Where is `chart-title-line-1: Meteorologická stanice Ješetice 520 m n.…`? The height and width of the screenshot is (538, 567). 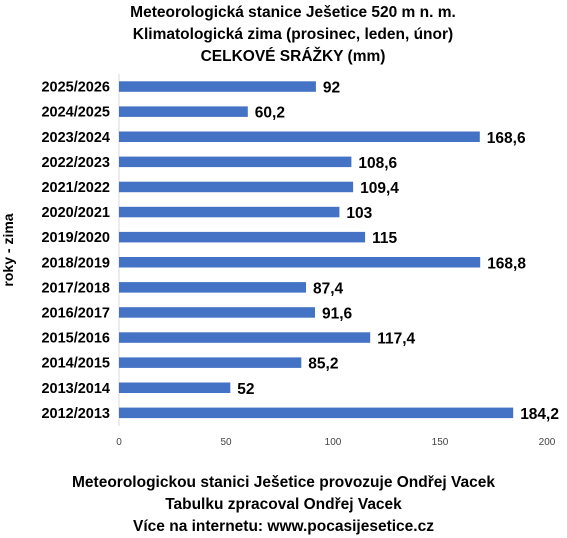 chart-title-line-1: Meteorologická stanice Ješetice 520 m n.… is located at coordinates (293, 12).